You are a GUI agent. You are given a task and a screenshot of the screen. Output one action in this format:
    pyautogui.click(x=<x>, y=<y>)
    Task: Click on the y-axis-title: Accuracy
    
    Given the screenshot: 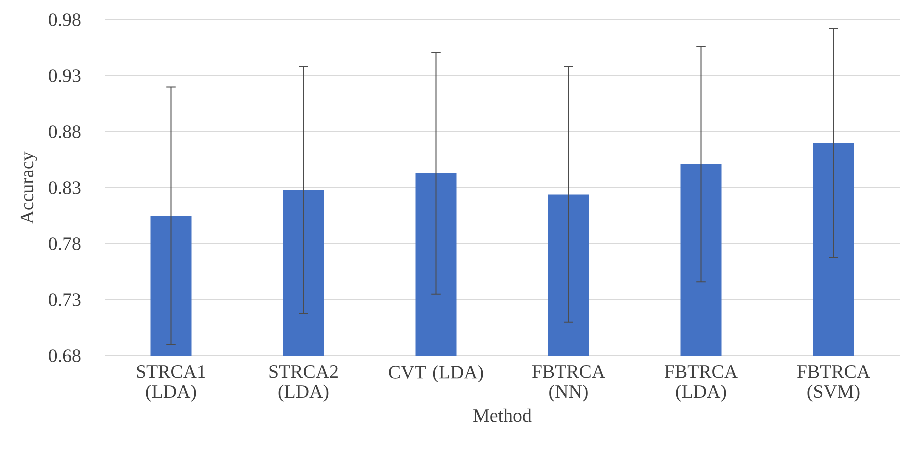 What is the action you would take?
    pyautogui.click(x=29, y=188)
    